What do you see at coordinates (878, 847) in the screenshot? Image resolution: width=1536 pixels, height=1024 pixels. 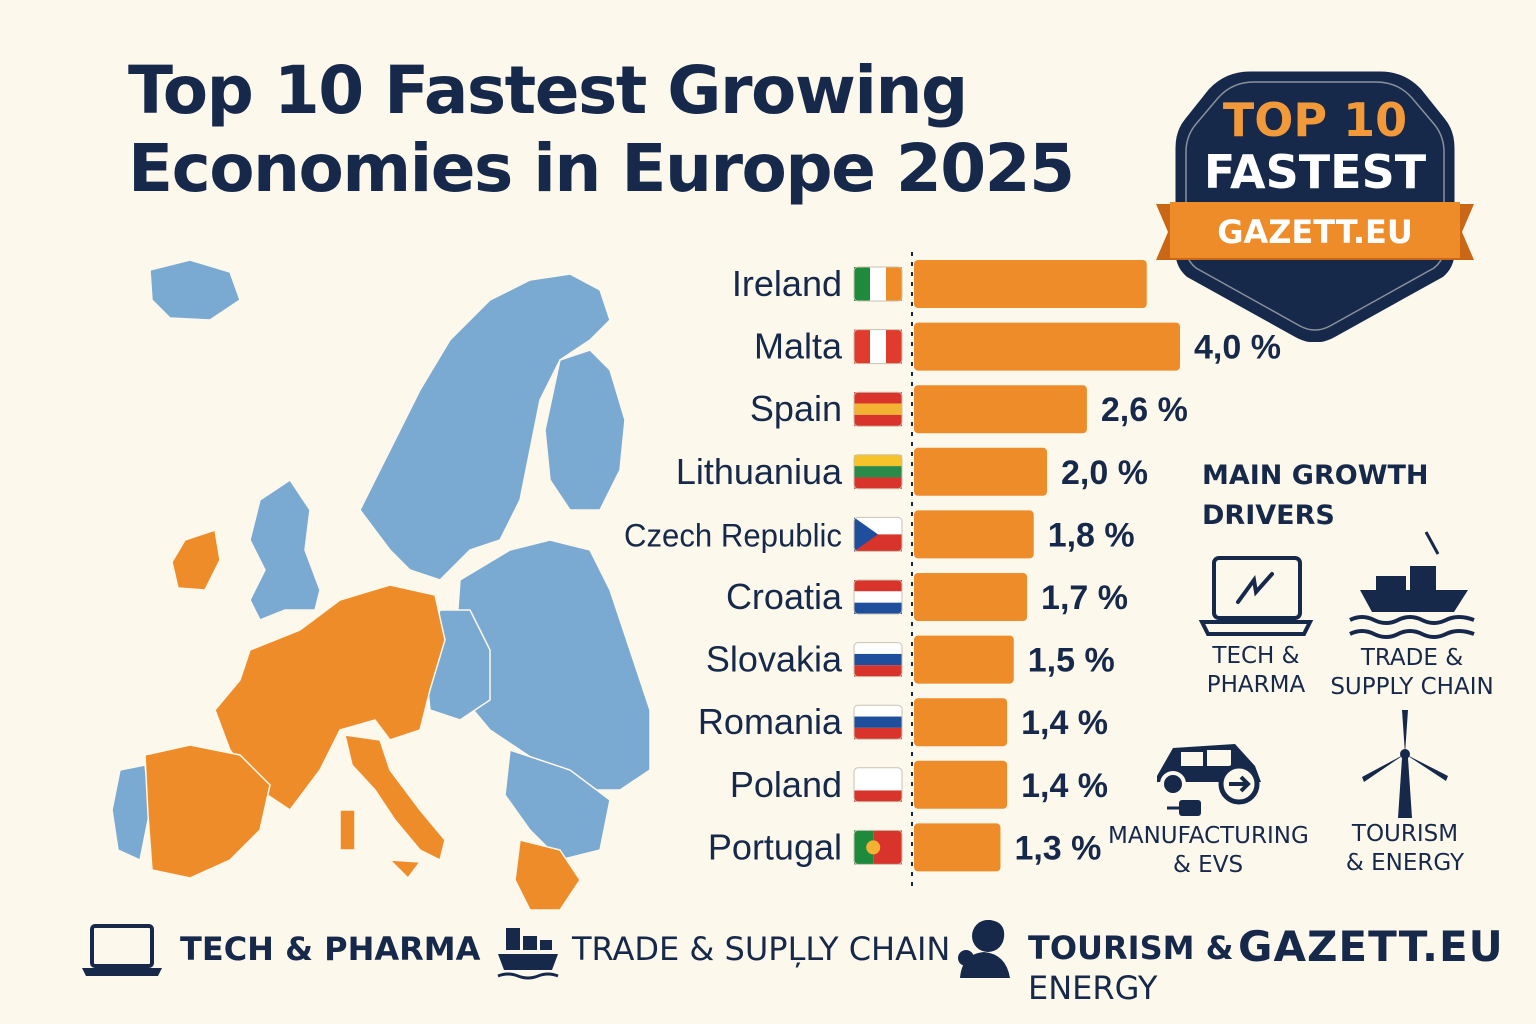 I see `portugal-flag-icon` at bounding box center [878, 847].